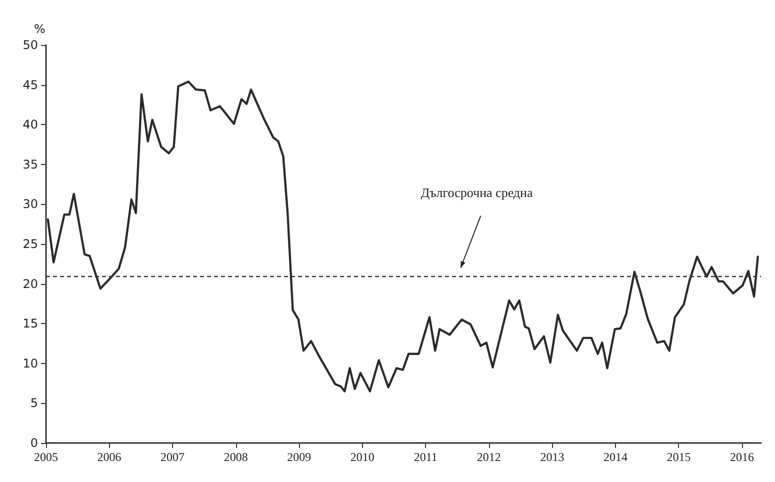  Describe the element at coordinates (30, 363) in the screenshot. I see `y-tick-label: 10` at that location.